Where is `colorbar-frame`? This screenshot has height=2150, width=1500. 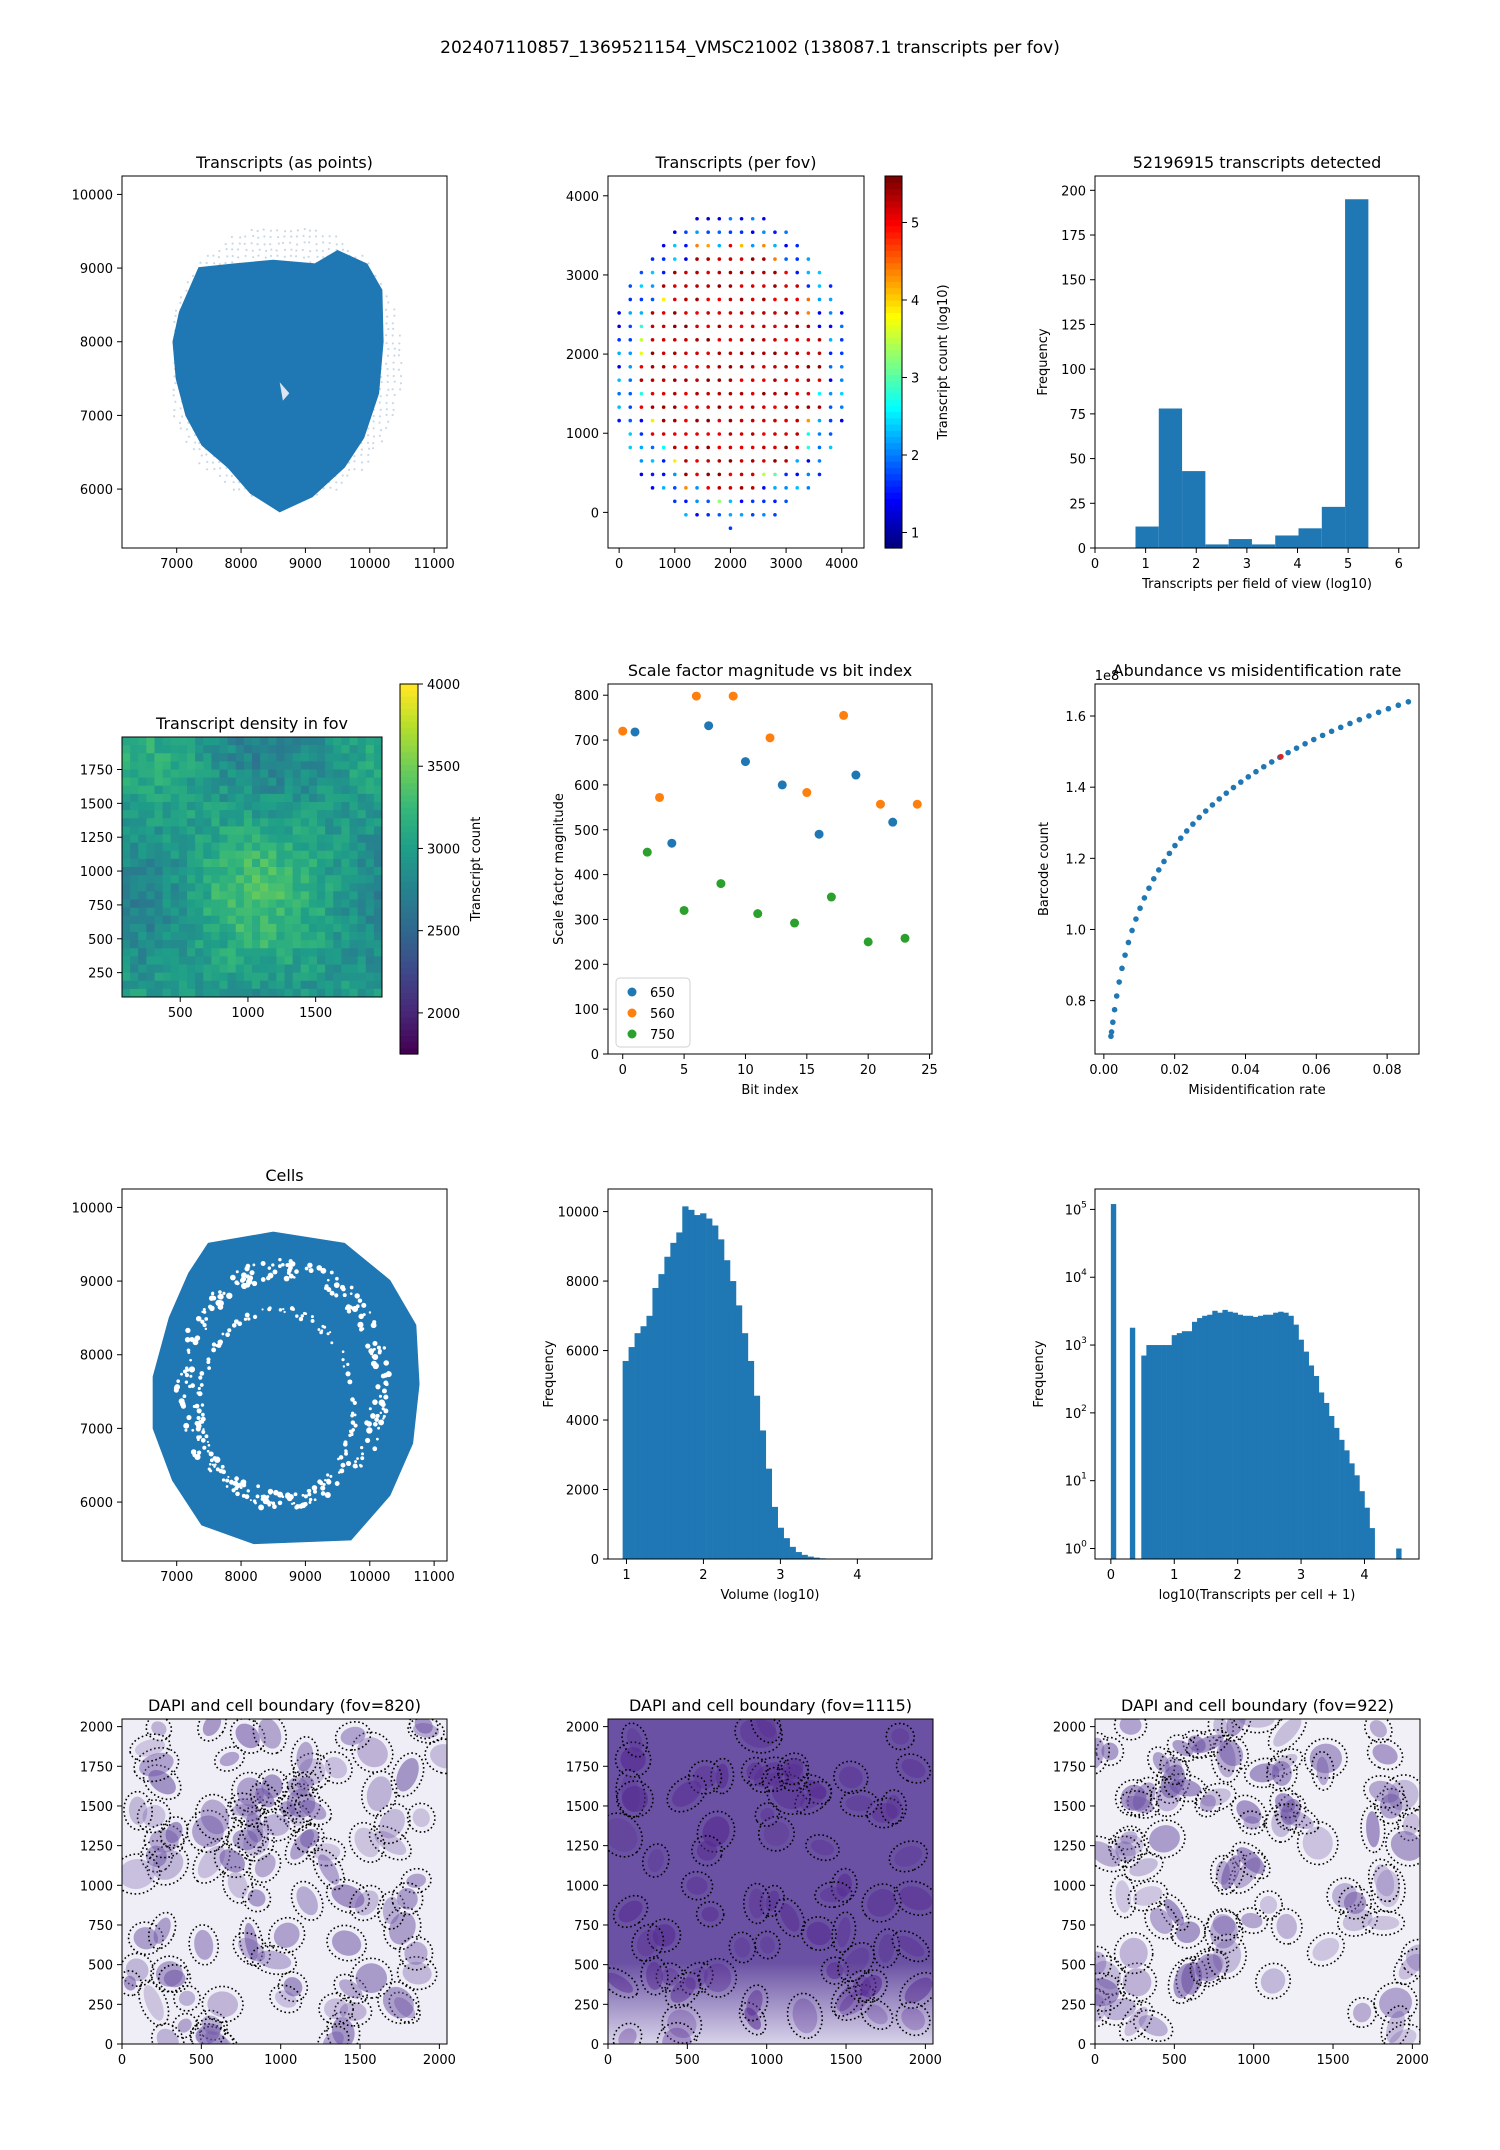 colorbar-frame is located at coordinates (409, 869).